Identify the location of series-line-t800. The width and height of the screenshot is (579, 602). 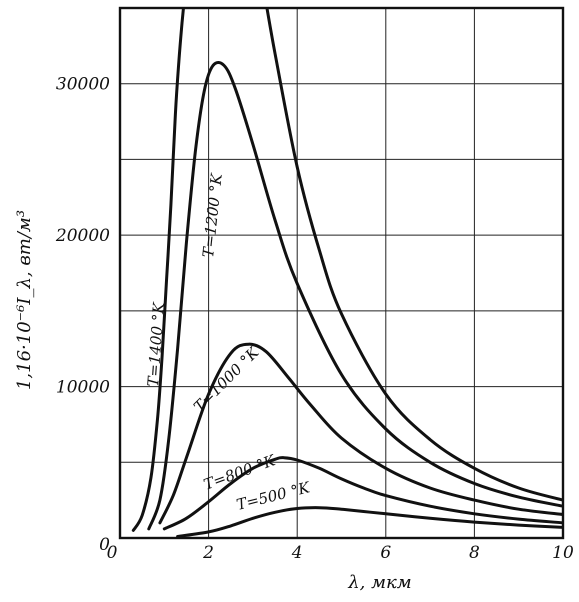
(362, 493).